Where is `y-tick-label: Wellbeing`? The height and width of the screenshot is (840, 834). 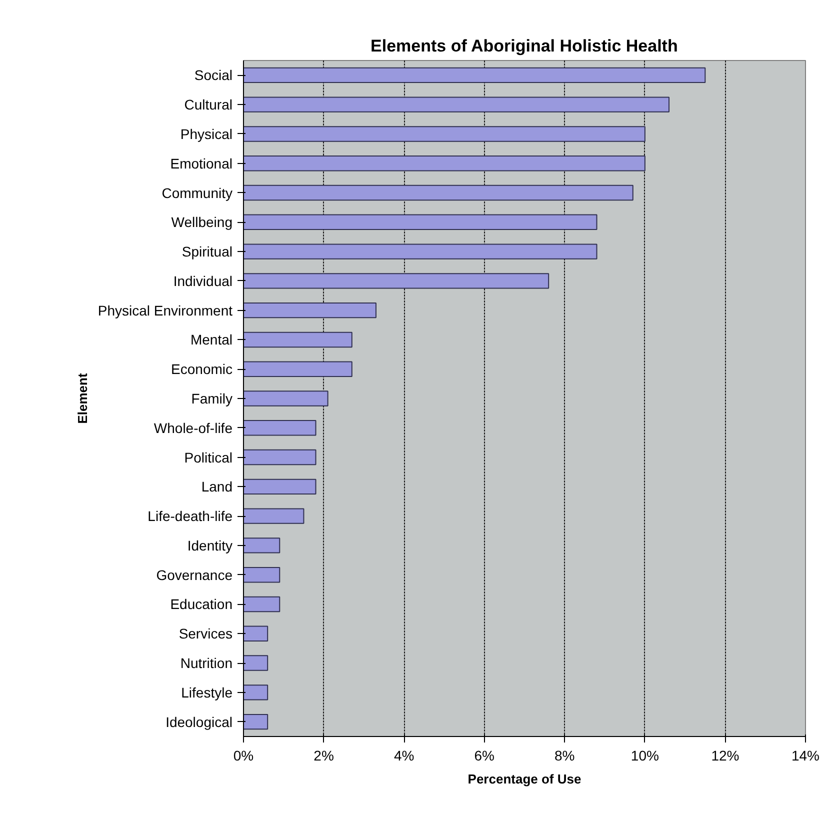 y-tick-label: Wellbeing is located at coordinates (202, 222).